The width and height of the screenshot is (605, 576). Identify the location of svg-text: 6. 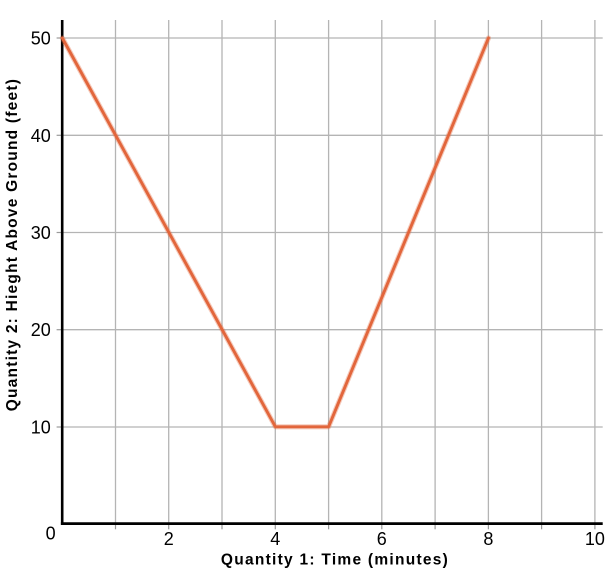
(382, 539).